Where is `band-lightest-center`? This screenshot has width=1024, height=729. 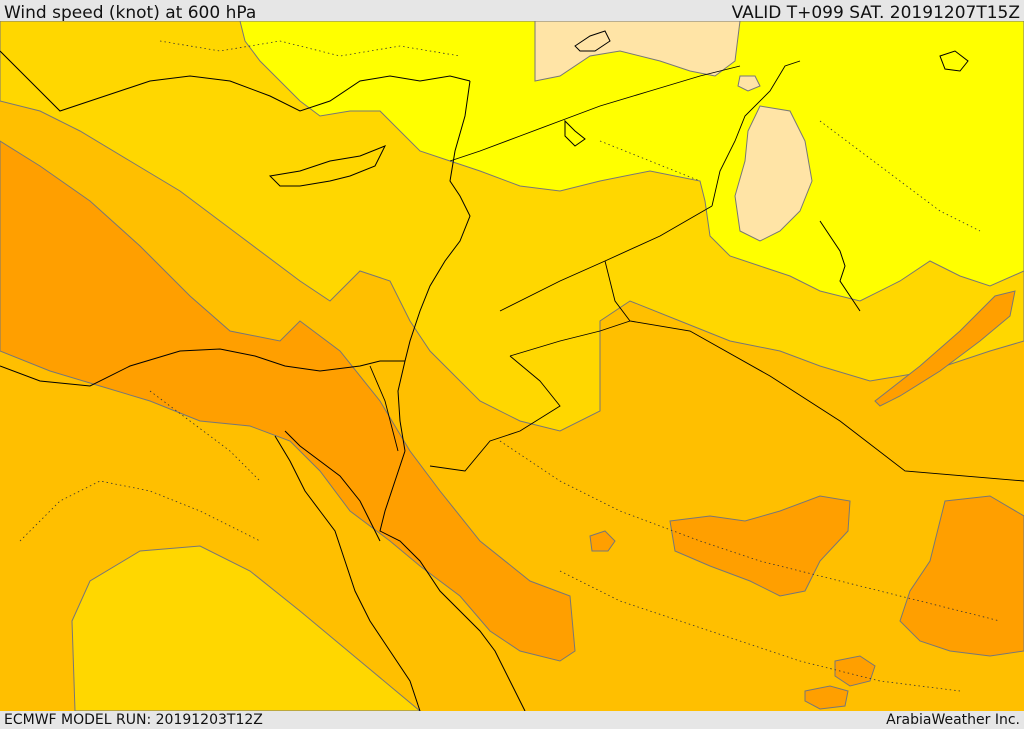
band-lightest-center is located at coordinates (773, 173).